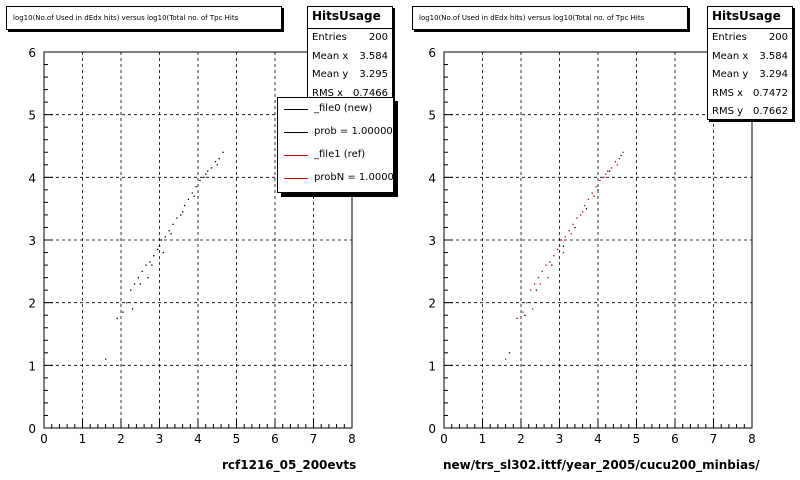  What do you see at coordinates (432, 116) in the screenshot?
I see `y-tick-label: 5` at bounding box center [432, 116].